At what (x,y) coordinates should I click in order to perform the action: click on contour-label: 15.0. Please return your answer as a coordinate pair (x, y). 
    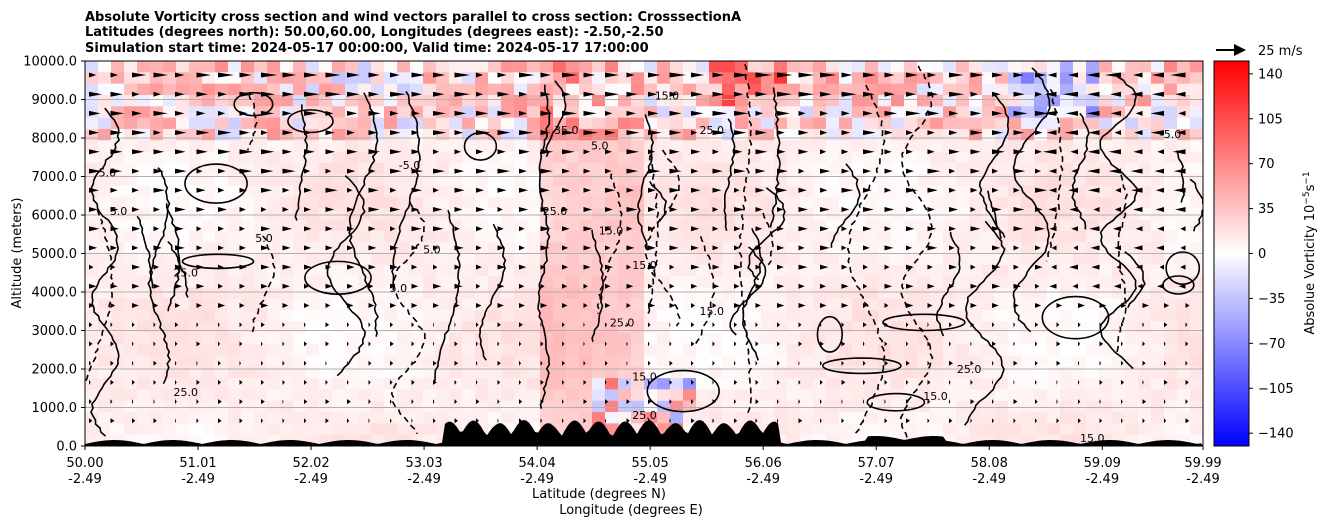
    Looking at the image, I should click on (667, 96).